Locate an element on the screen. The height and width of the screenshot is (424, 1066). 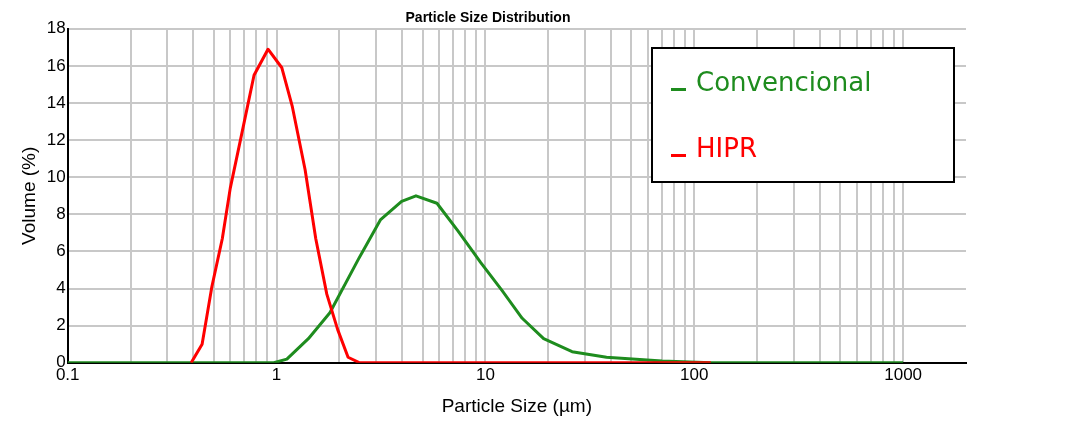
legend-label: HIPR is located at coordinates (726, 147).